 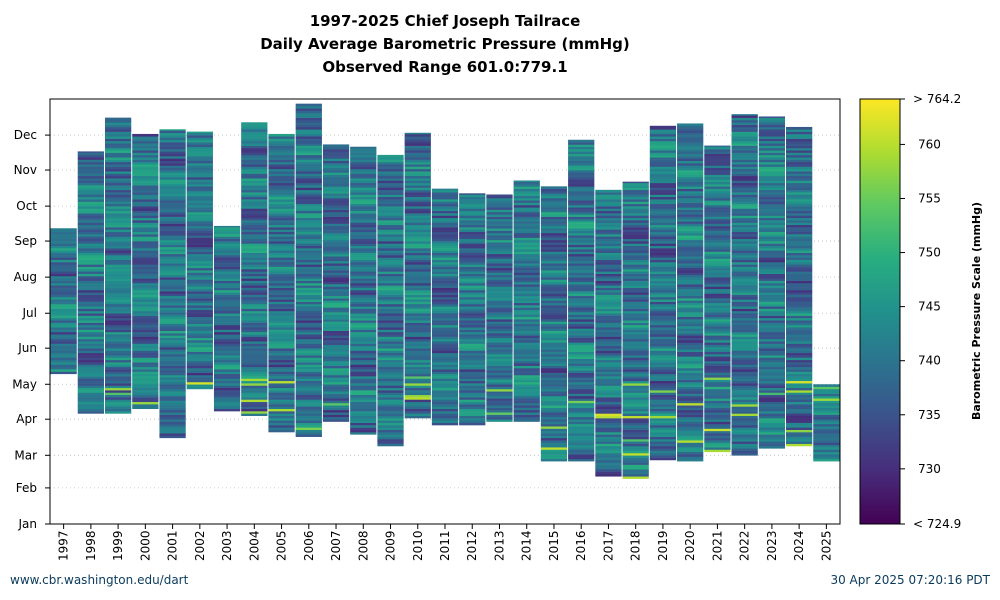 What do you see at coordinates (880, 311) in the screenshot?
I see `colorbar-gradient` at bounding box center [880, 311].